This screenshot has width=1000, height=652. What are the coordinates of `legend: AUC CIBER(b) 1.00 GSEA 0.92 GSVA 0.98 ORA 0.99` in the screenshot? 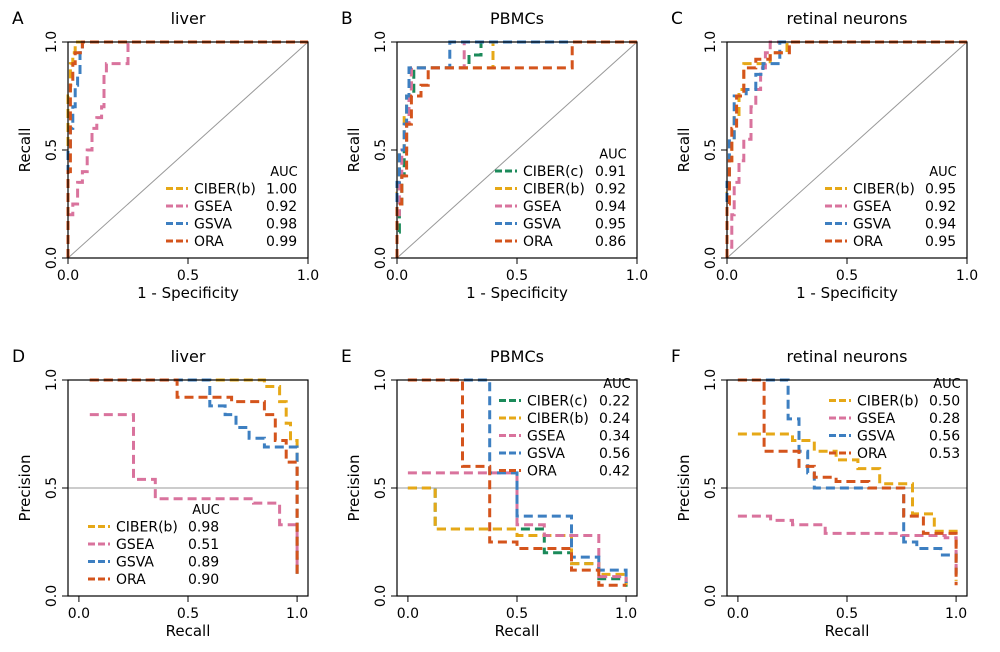 It's located at (232, 207).